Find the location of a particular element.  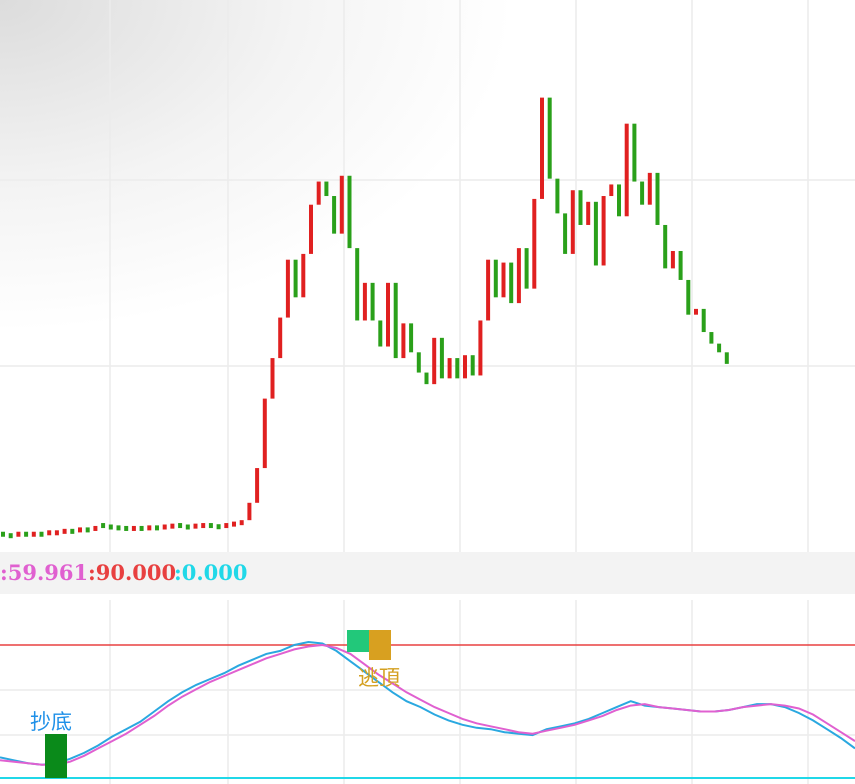

indicator-value-3: :0.000 is located at coordinates (211, 572).